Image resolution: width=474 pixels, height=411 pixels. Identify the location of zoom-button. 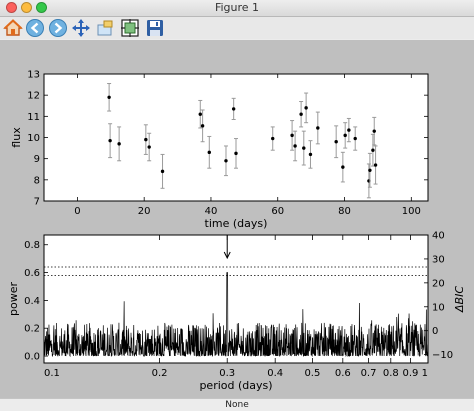
(105, 28).